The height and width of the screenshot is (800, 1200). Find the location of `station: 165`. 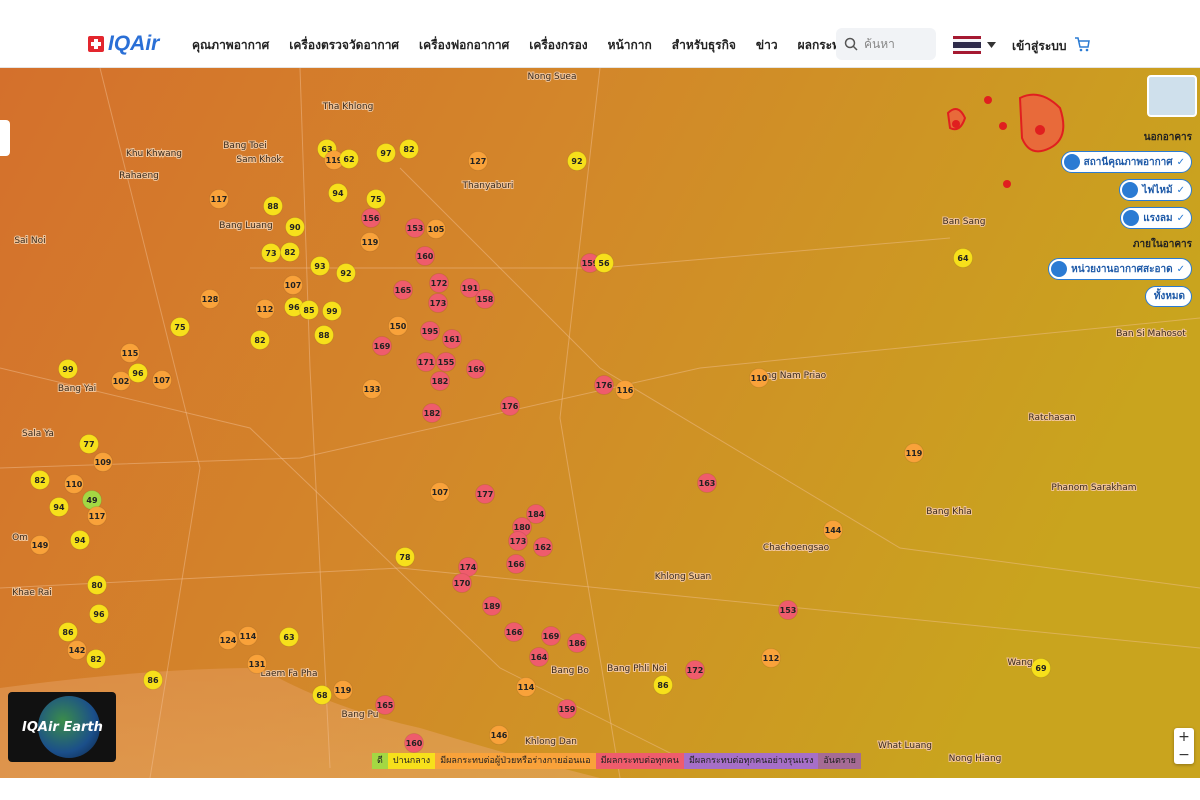

station: 165 is located at coordinates (403, 290).